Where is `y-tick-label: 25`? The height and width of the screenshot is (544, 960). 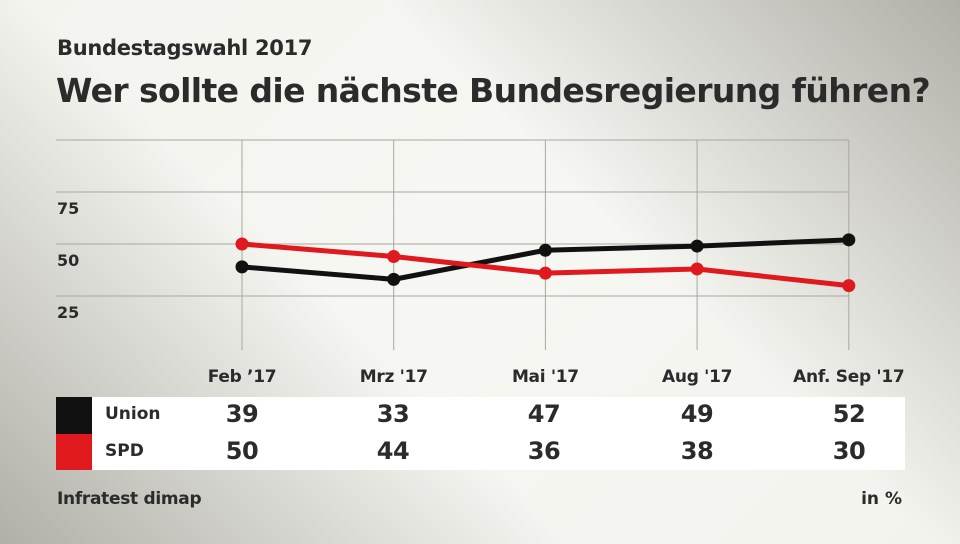
y-tick-label: 25 is located at coordinates (68, 312).